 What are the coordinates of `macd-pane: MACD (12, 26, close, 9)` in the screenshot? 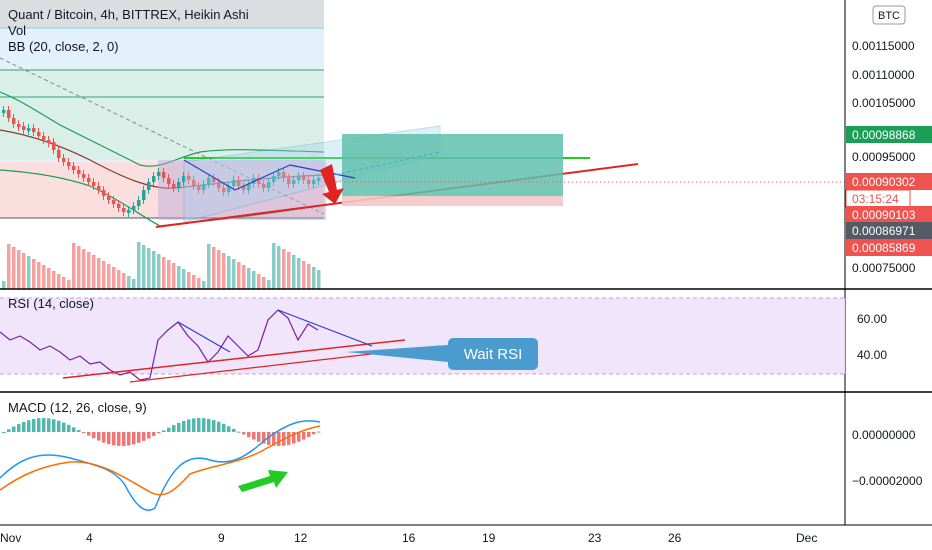 It's located at (160, 455).